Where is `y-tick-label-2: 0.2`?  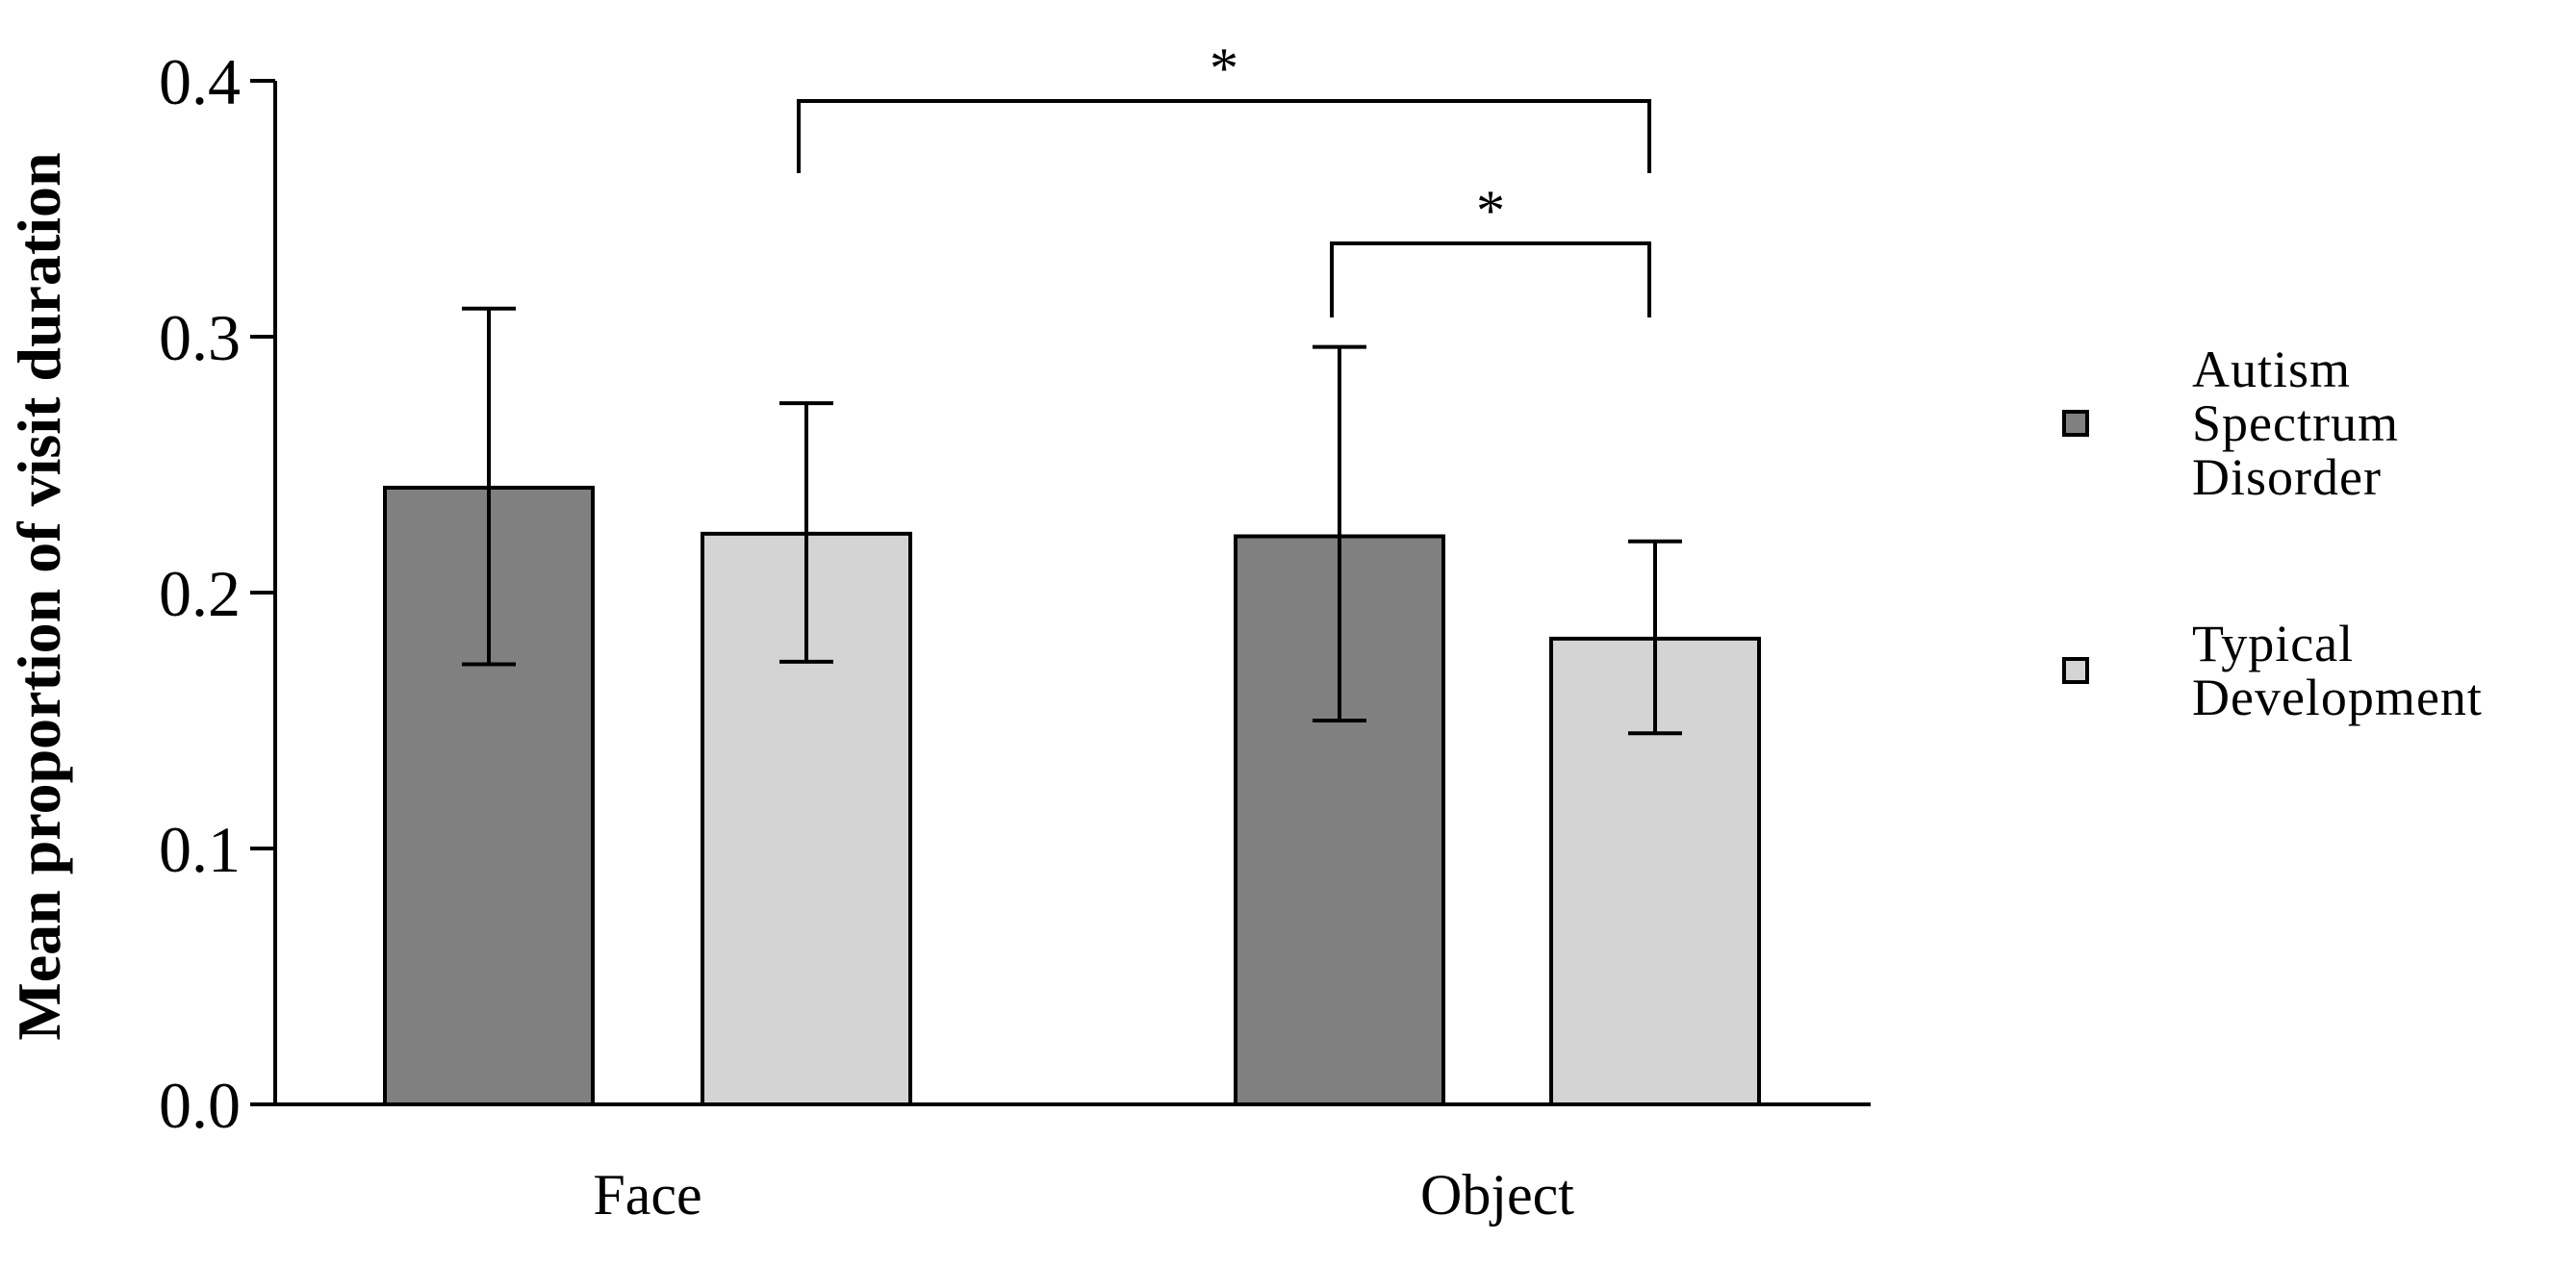 y-tick-label-2: 0.2 is located at coordinates (200, 593).